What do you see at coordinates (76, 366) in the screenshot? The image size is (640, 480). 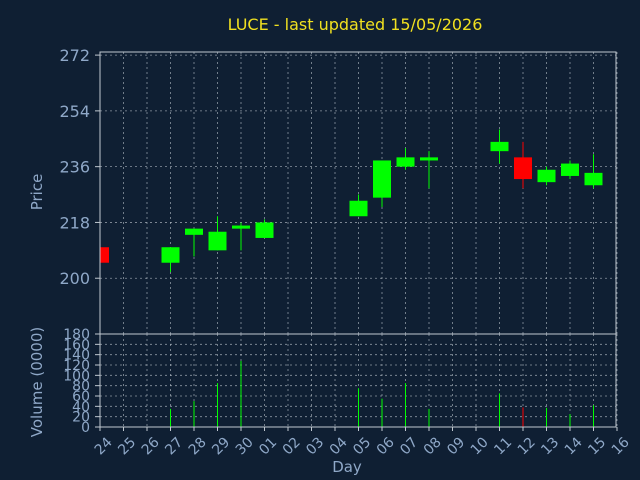 I see `volume-tick-label: 120` at bounding box center [76, 366].